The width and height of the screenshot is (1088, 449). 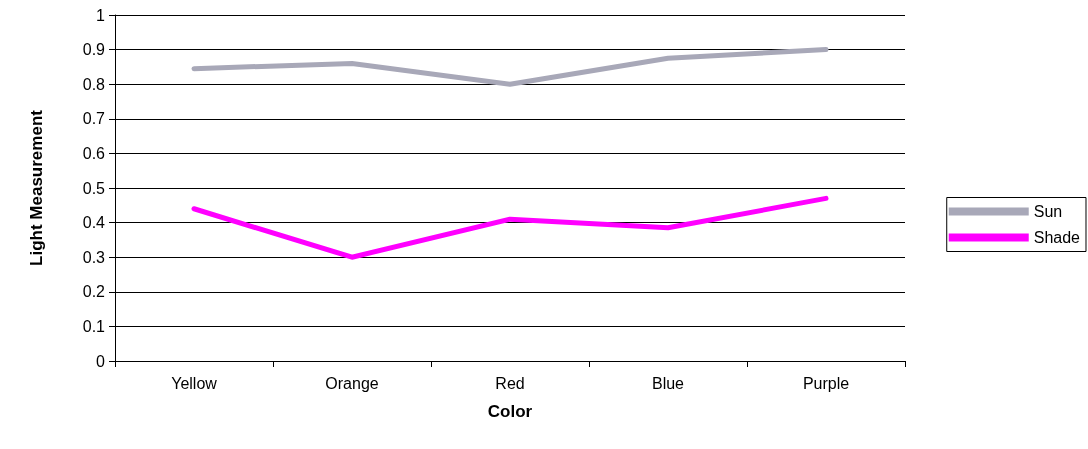 I want to click on x-tick-label: Blue, so click(x=668, y=383).